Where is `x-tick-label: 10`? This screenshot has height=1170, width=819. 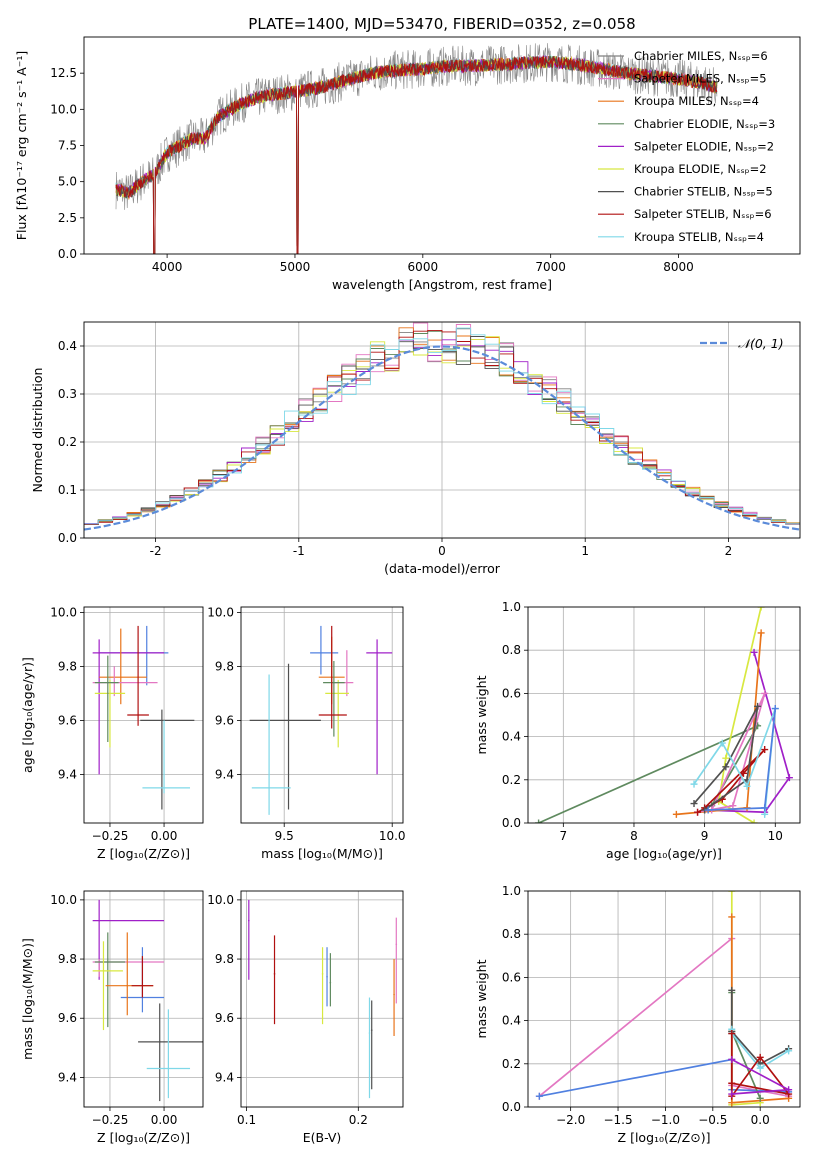
x-tick-label: 10 is located at coordinates (775, 836).